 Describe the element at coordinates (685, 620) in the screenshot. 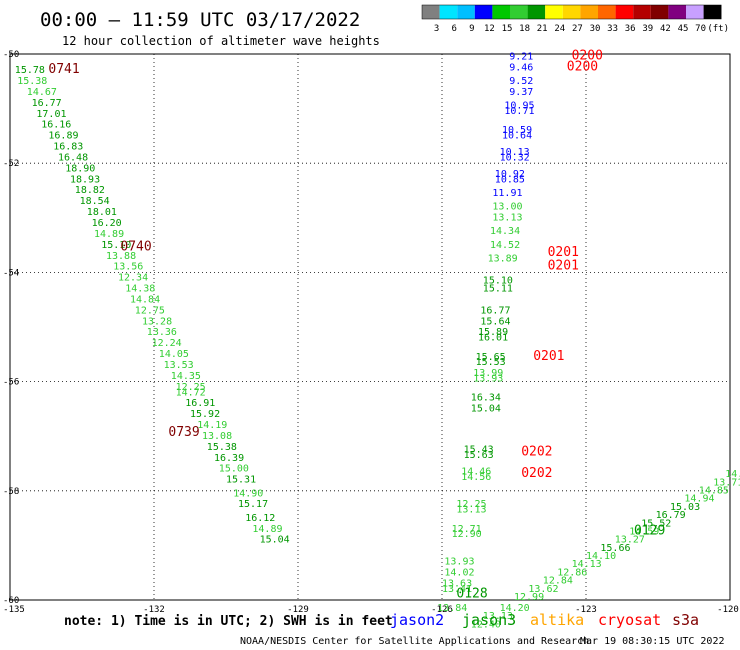

I see `satellite-legend-item: s3a` at that location.